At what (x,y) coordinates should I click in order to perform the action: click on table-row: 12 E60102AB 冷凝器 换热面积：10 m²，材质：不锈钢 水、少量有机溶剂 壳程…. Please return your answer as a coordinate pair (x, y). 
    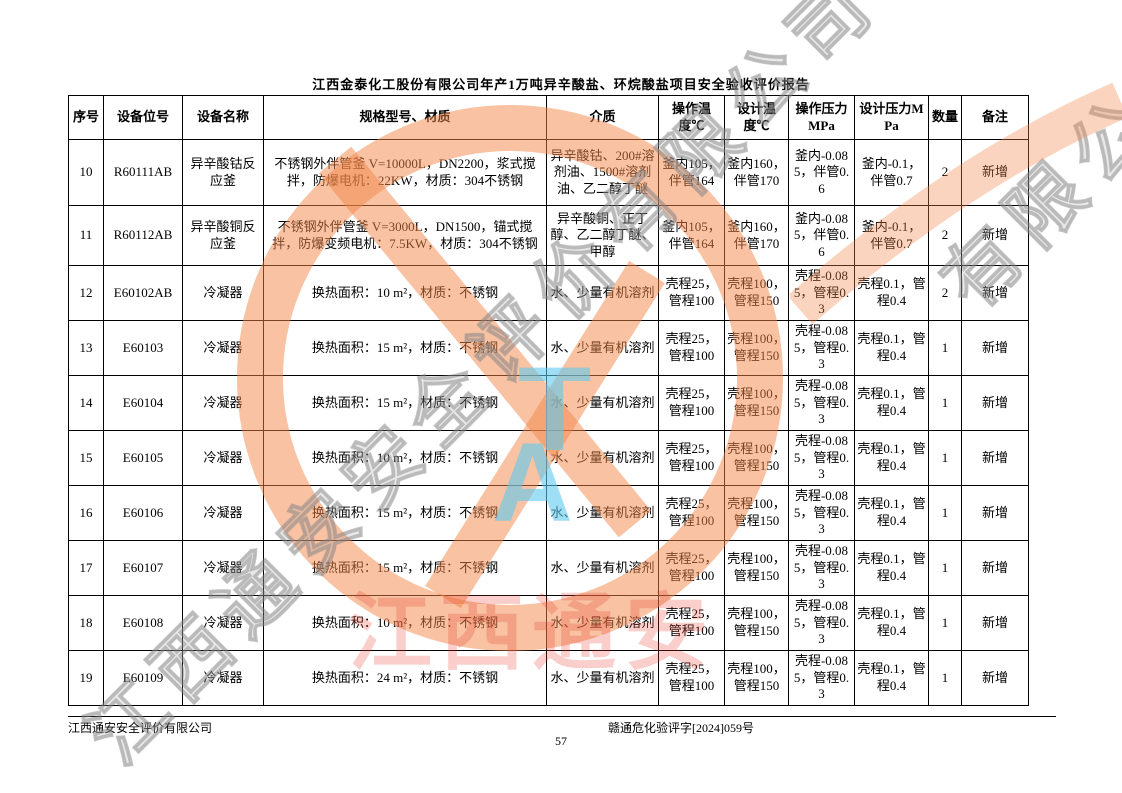
    Looking at the image, I should click on (548, 293).